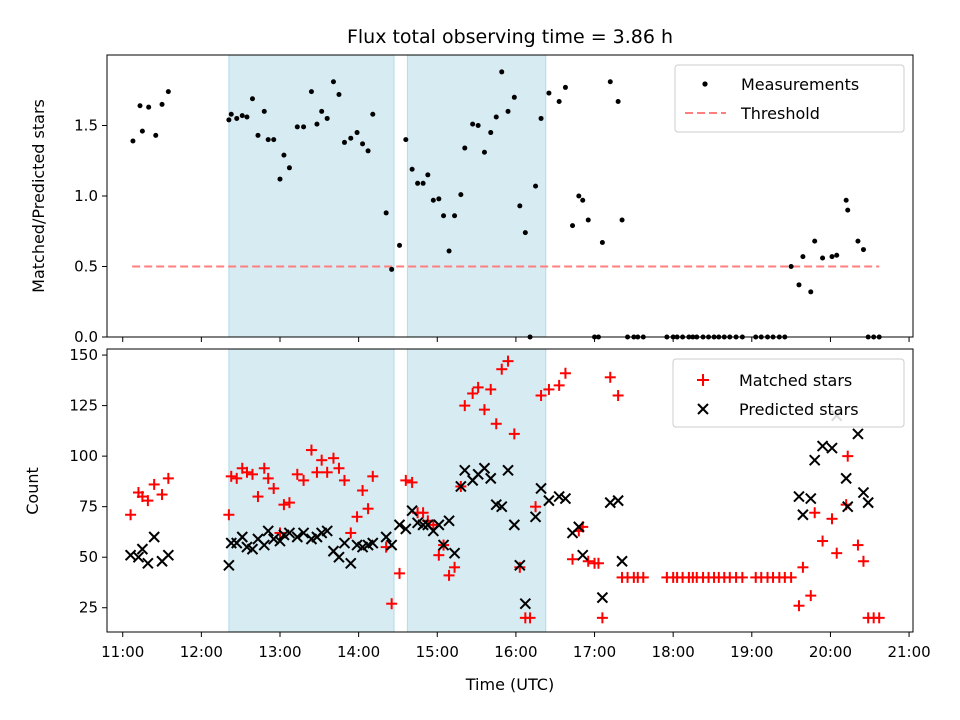 Image resolution: width=960 pixels, height=720 pixels. What do you see at coordinates (86, 337) in the screenshot?
I see `y-tick-label: 0.0` at bounding box center [86, 337].